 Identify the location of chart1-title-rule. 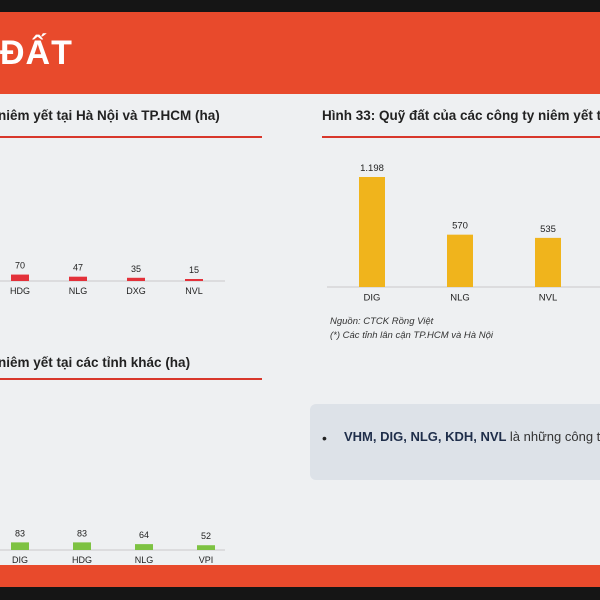
(131, 137).